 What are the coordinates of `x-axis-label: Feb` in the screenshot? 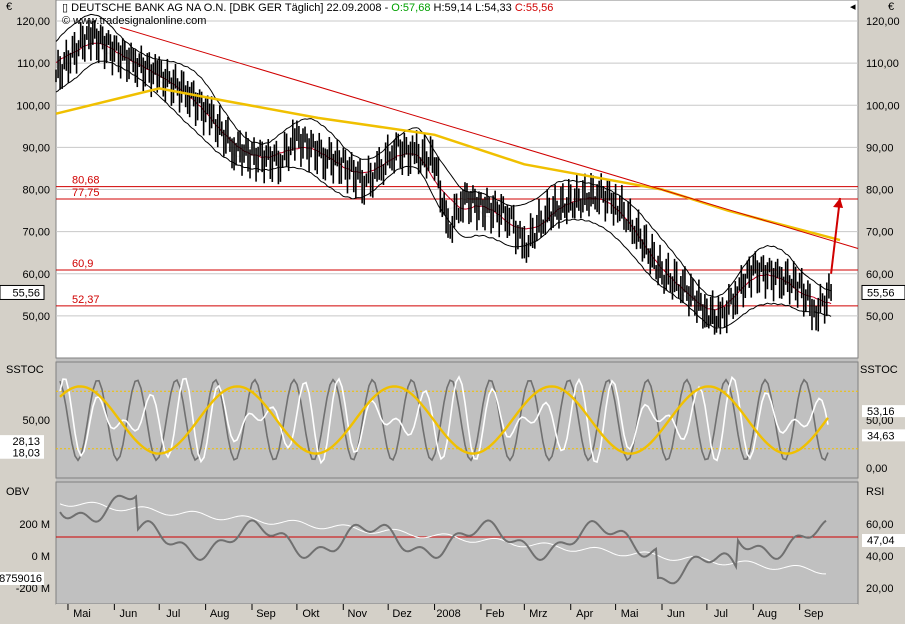 It's located at (494, 614).